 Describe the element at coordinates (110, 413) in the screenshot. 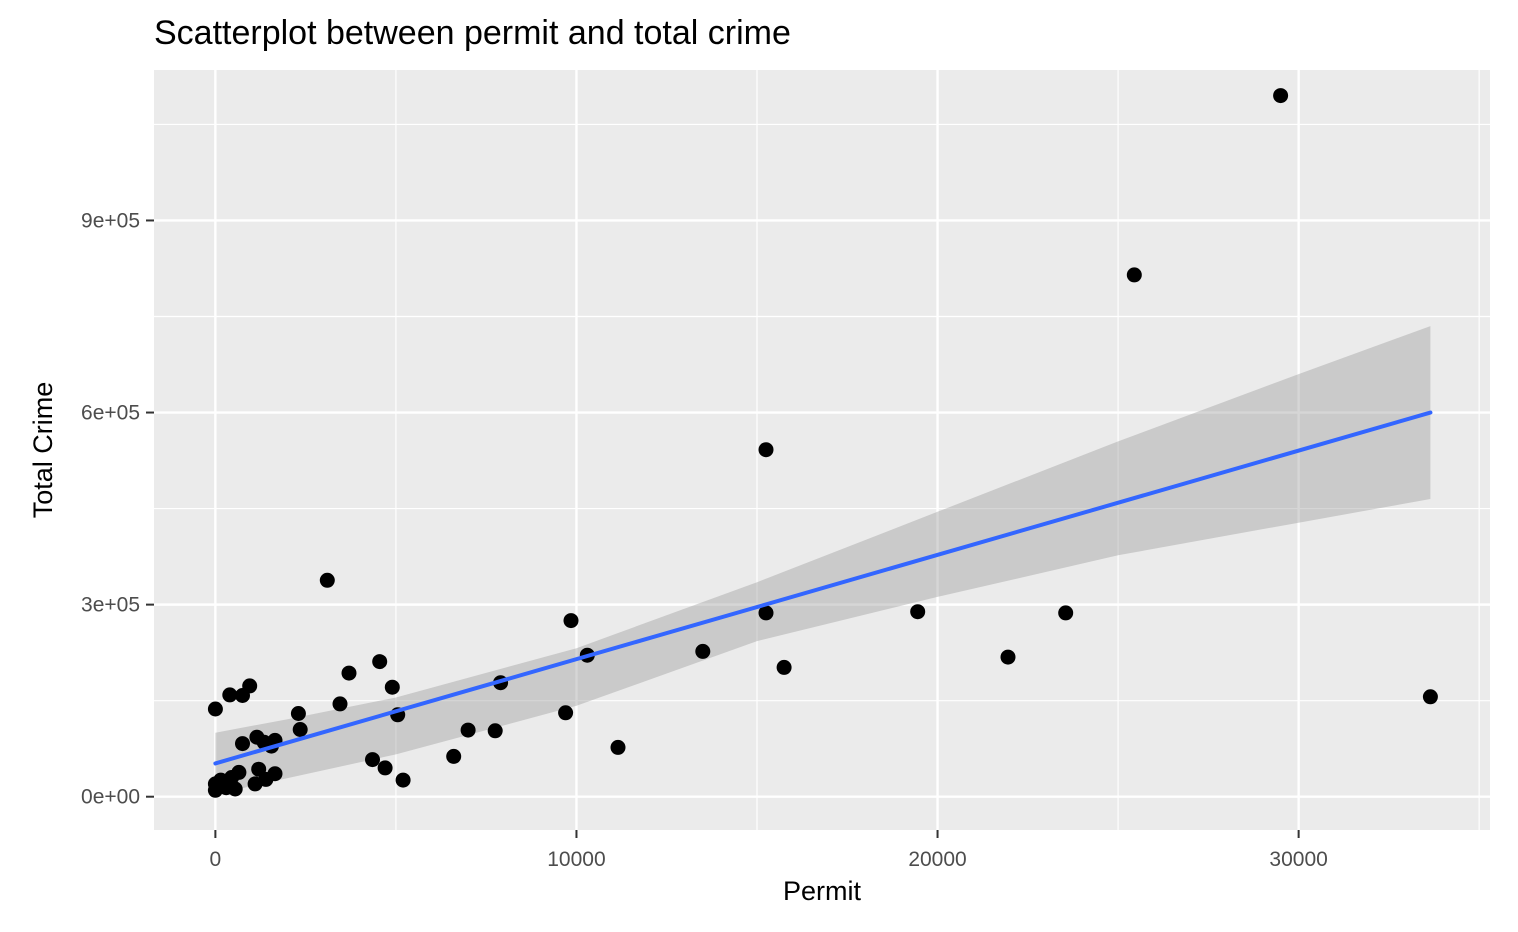

I see `y-tick-label: 6e+05` at that location.